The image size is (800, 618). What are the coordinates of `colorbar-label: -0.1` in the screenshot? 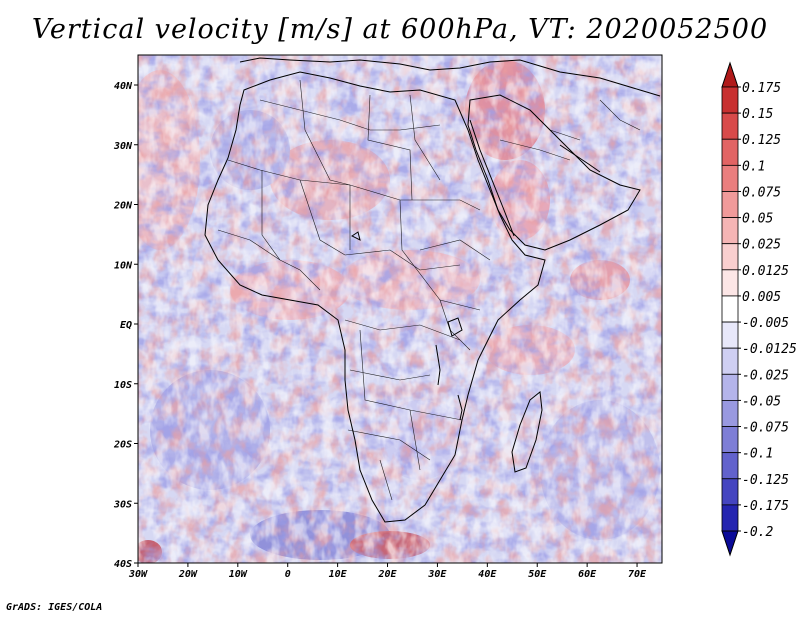 It's located at (757, 454).